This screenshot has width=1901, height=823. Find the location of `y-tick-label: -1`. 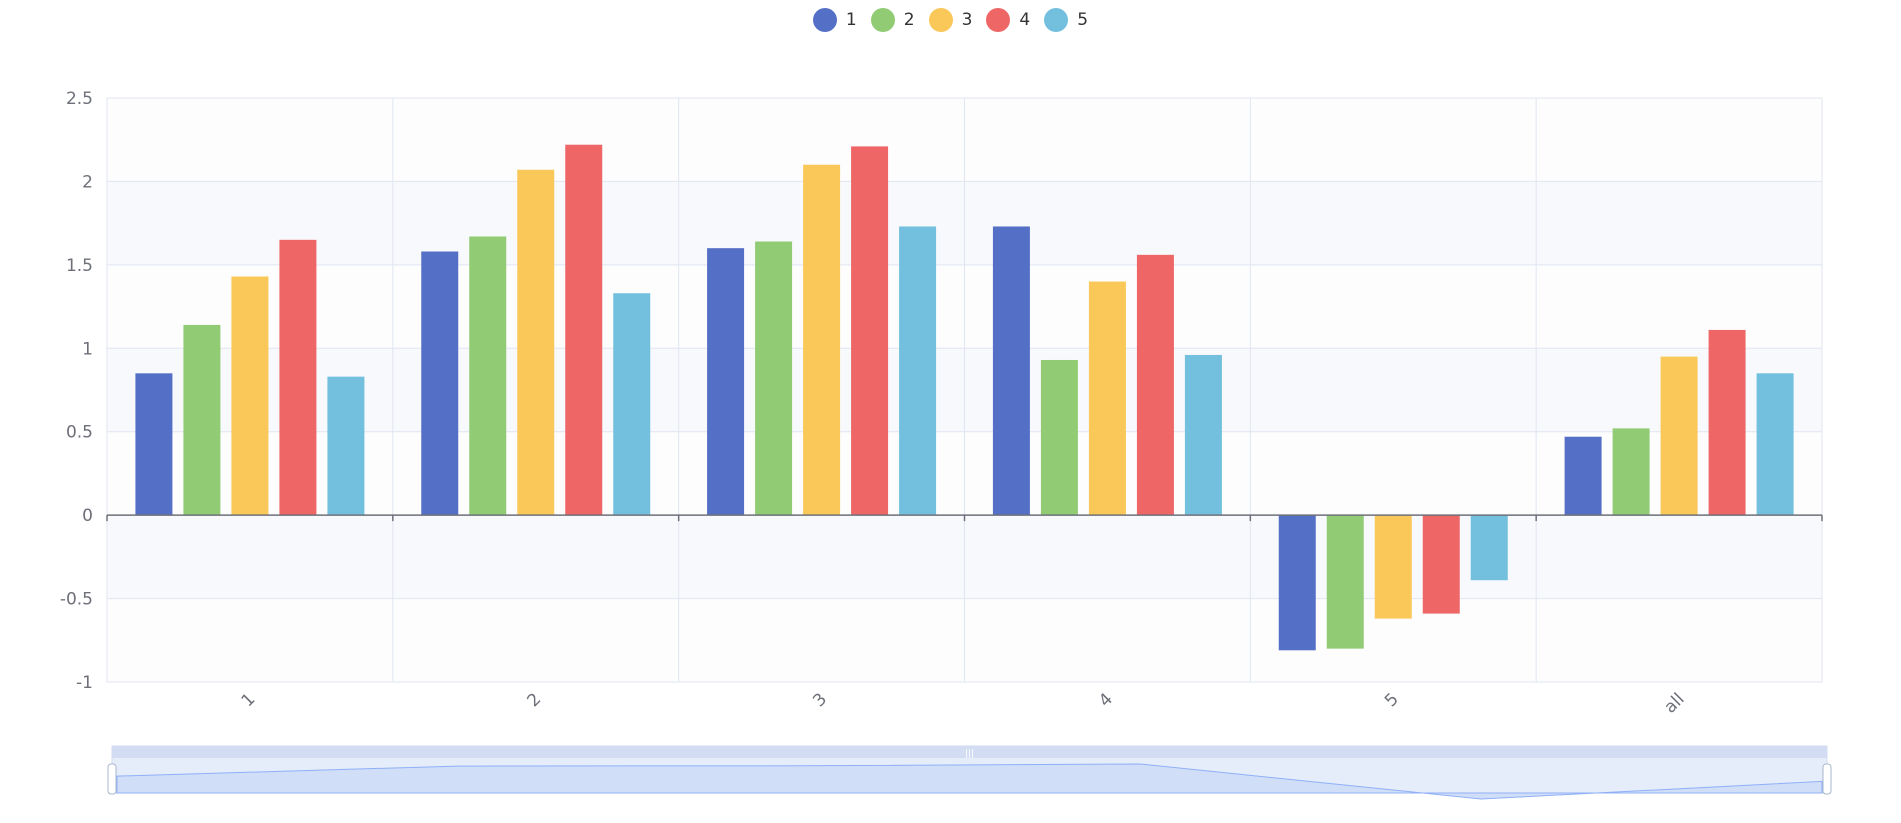

y-tick-label: -1 is located at coordinates (84, 683).